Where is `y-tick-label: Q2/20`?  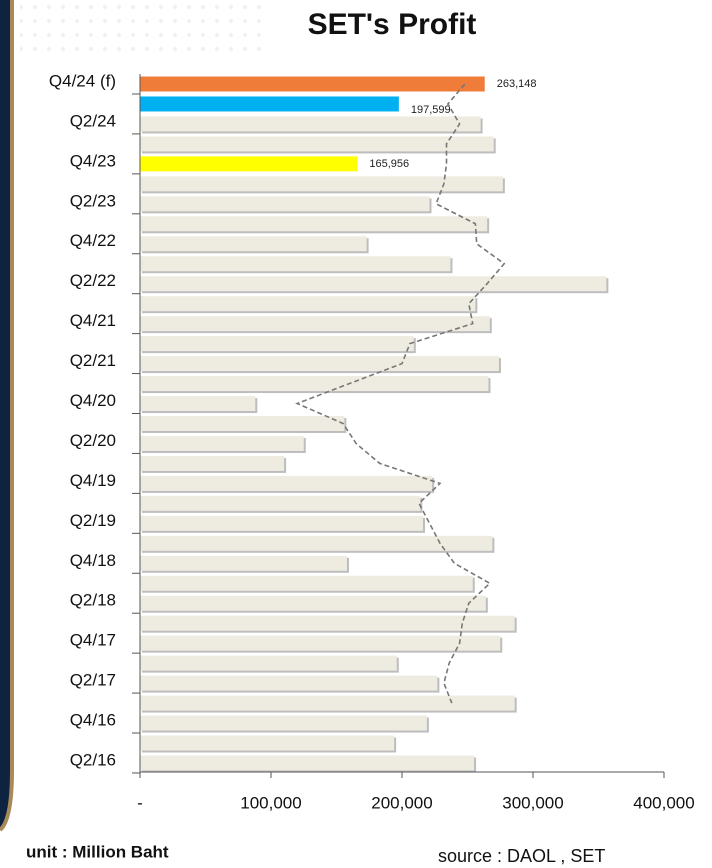 y-tick-label: Q2/20 is located at coordinates (93, 440).